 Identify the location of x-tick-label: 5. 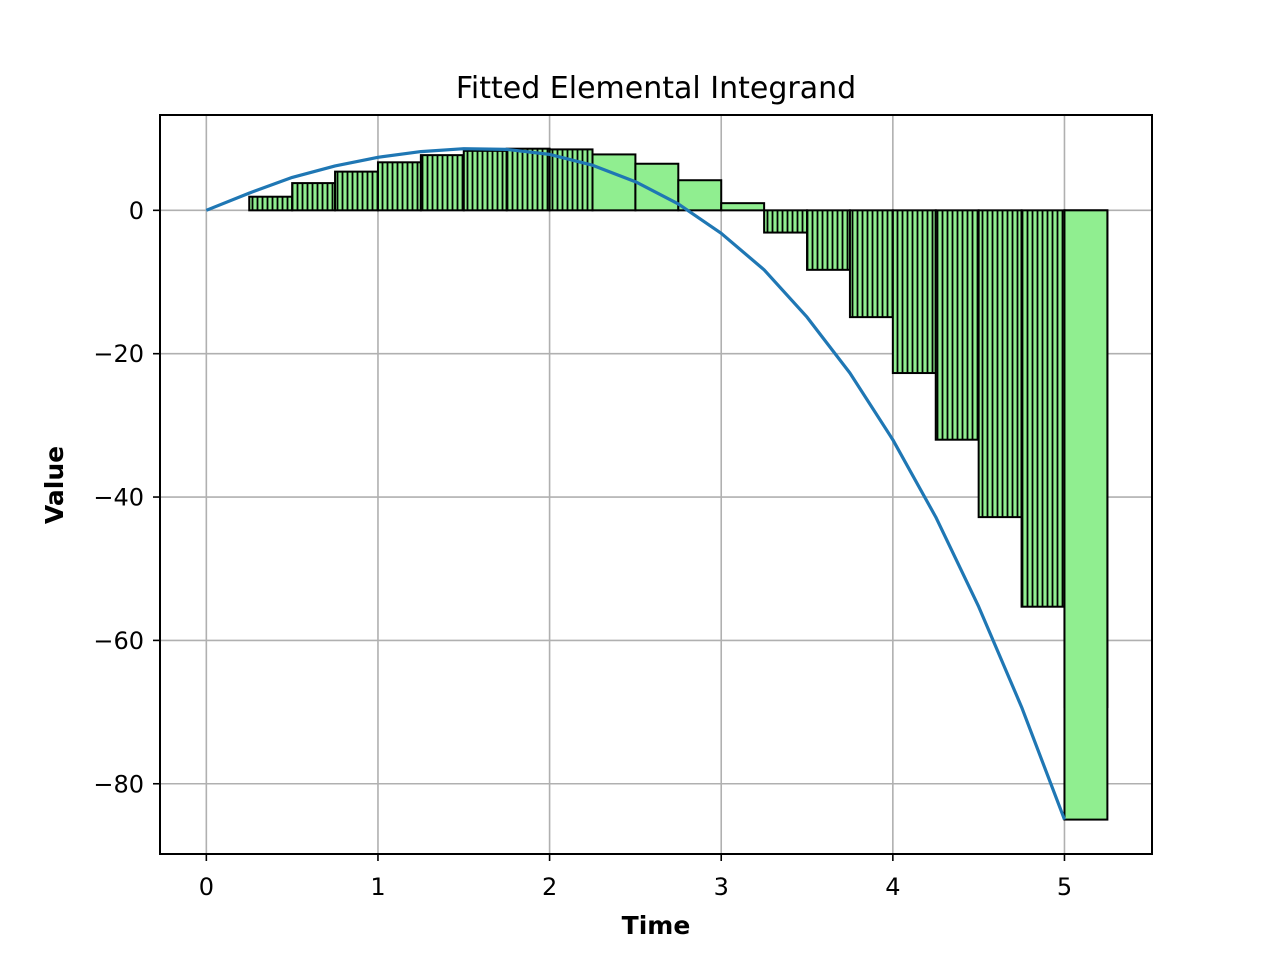
(1064, 887).